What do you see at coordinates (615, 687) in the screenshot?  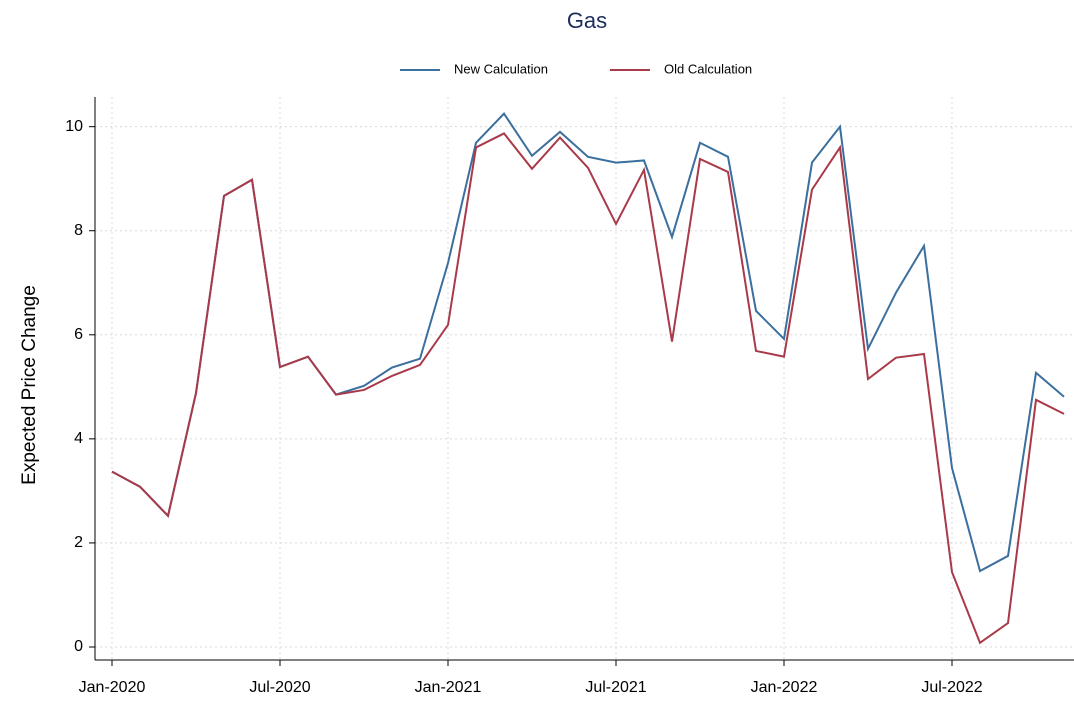 I see `x-tick-label: Jul-2021` at bounding box center [615, 687].